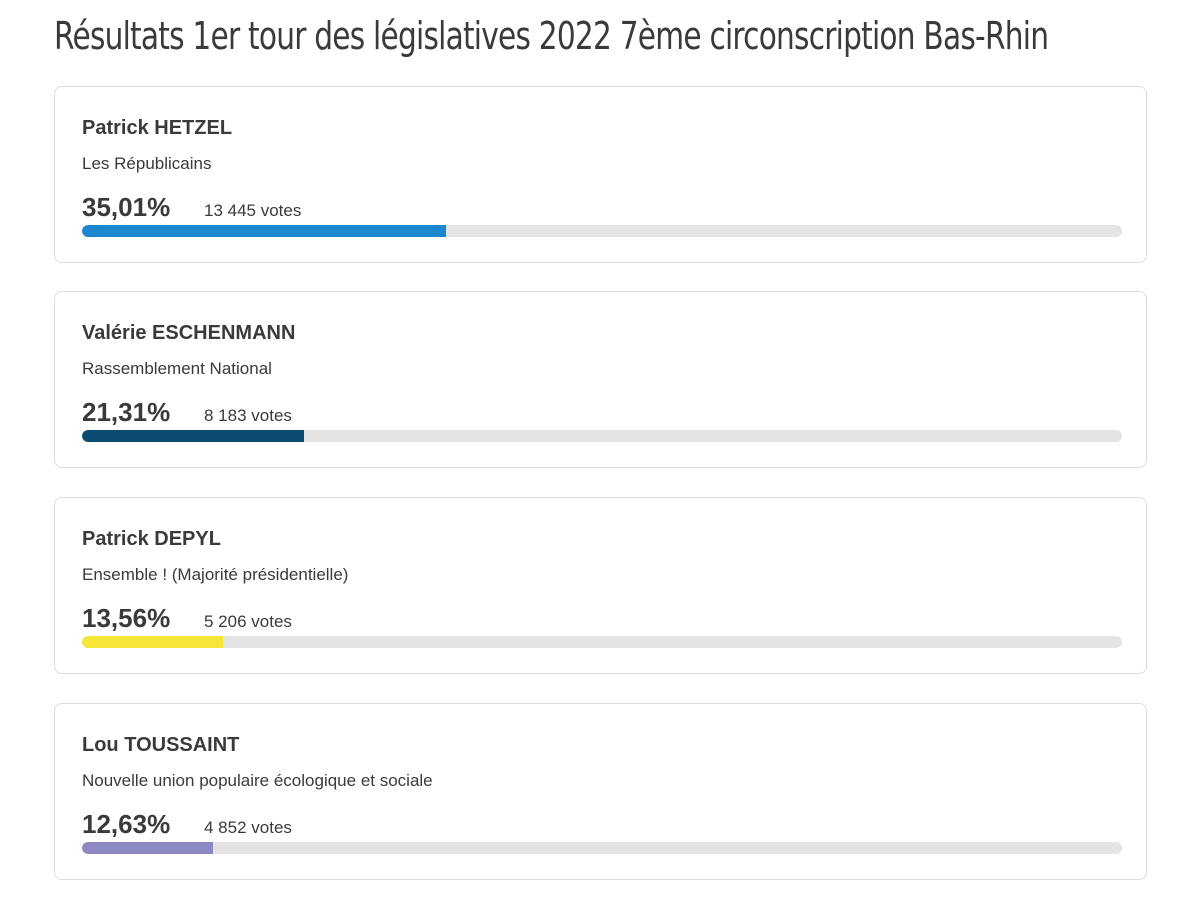 Image resolution: width=1200 pixels, height=902 pixels. I want to click on candidate-percent: 13,56%, so click(126, 618).